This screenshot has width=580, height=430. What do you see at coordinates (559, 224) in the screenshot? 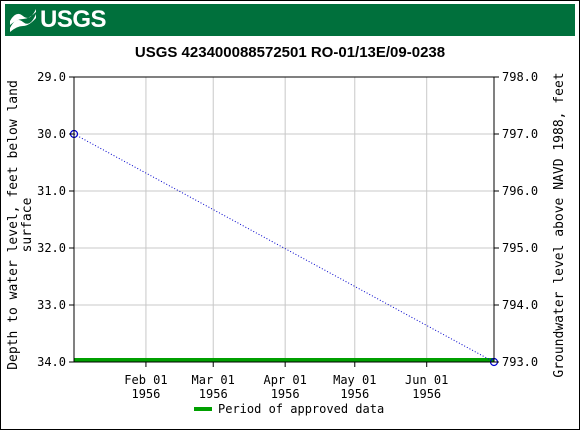
I see `y2-axis-label: Groundwater level above NAVD 1988, feet` at bounding box center [559, 224].